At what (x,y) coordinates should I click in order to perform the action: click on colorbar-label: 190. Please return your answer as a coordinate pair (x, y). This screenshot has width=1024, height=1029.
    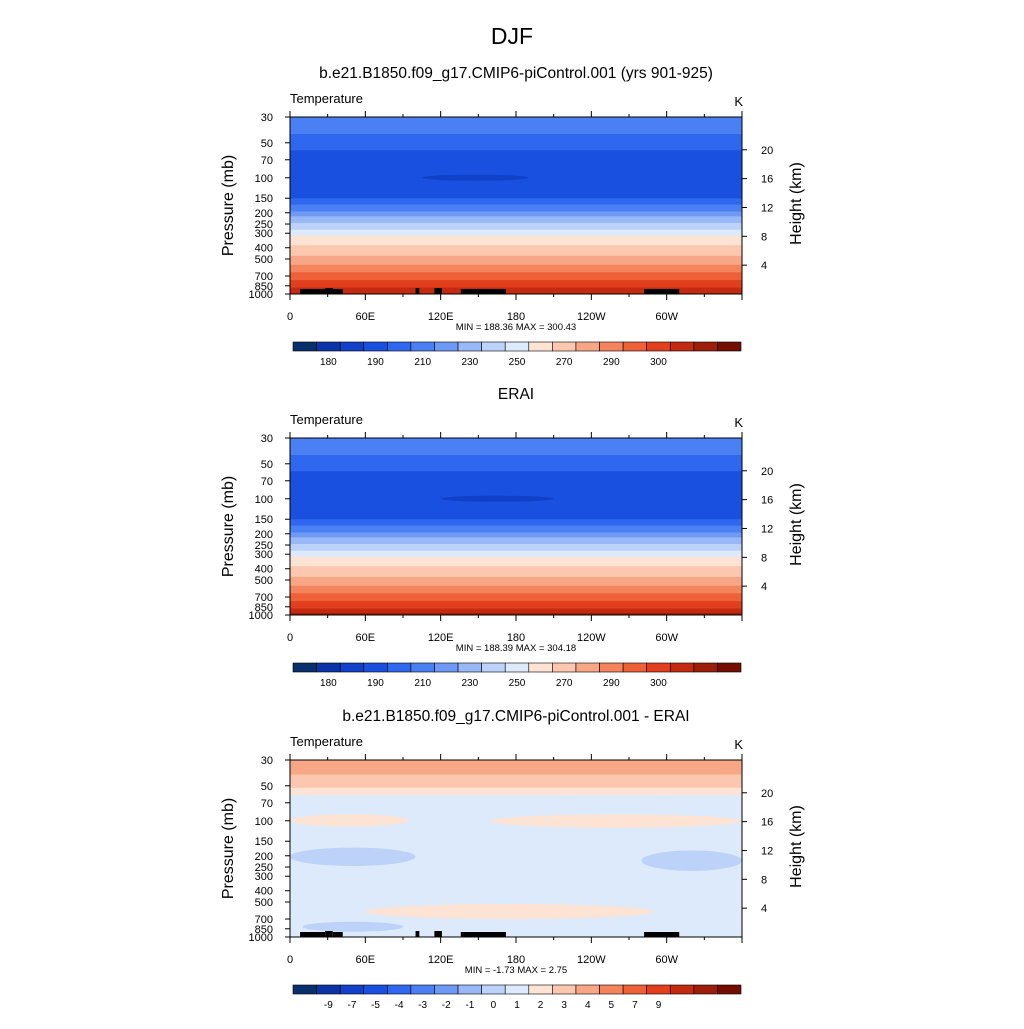
    Looking at the image, I should click on (375, 683).